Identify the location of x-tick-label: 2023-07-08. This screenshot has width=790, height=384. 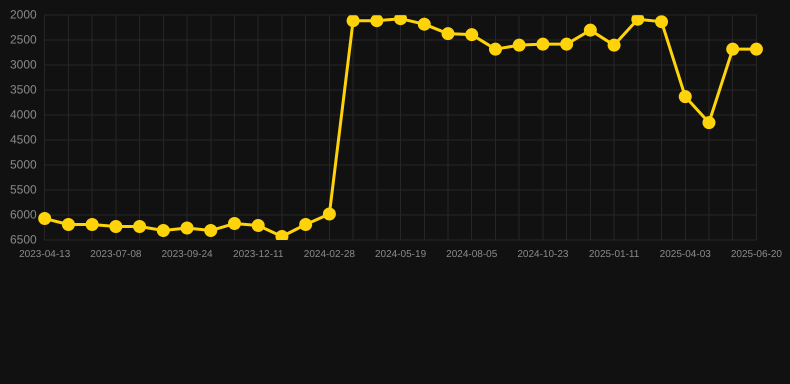
(116, 254).